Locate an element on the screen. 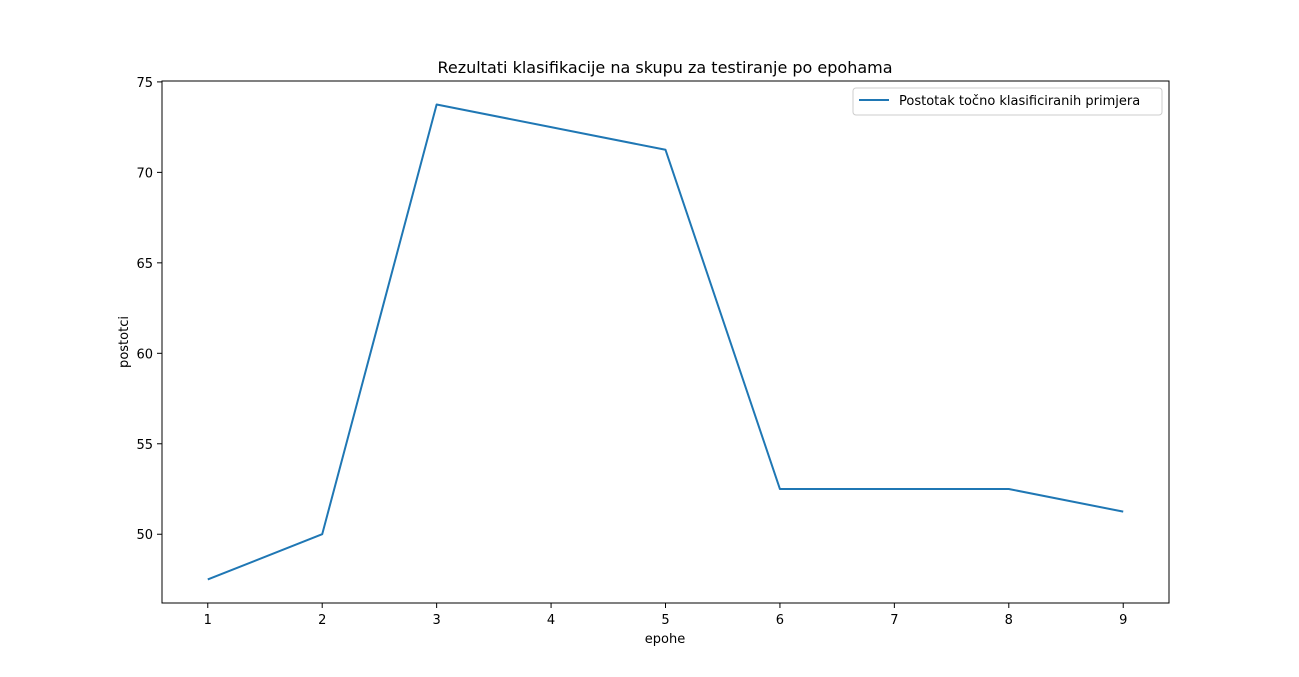 The height and width of the screenshot is (677, 1299). y-axis-title: postotci is located at coordinates (124, 342).